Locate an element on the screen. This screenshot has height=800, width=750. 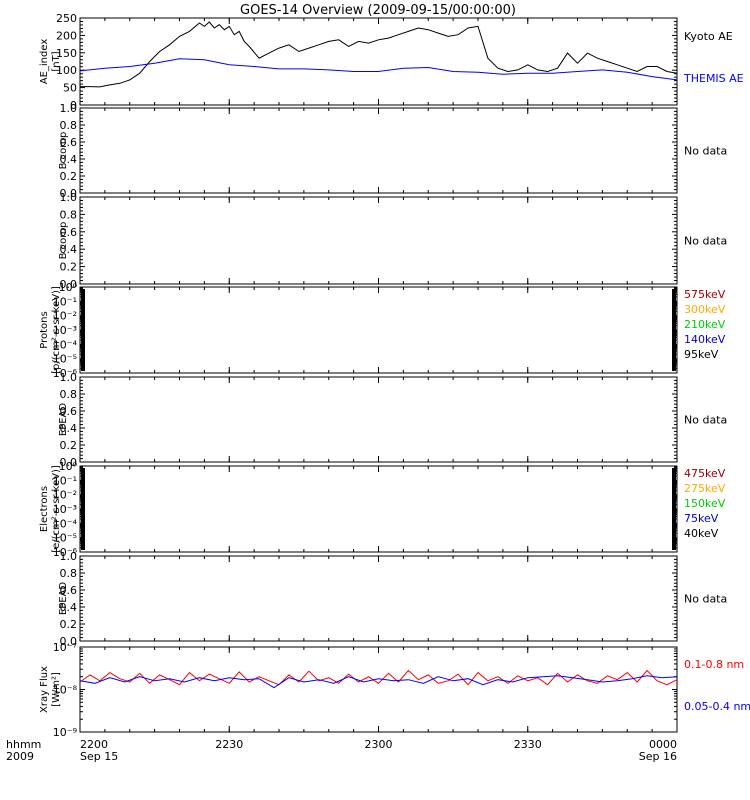
legend-entry: 95keV is located at coordinates (701, 354).